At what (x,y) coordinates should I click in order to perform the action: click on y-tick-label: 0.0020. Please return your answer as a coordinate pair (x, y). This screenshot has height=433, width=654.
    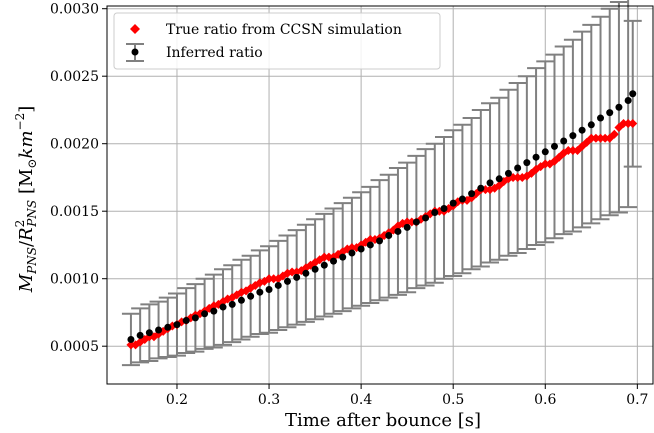
    Looking at the image, I should click on (74, 145).